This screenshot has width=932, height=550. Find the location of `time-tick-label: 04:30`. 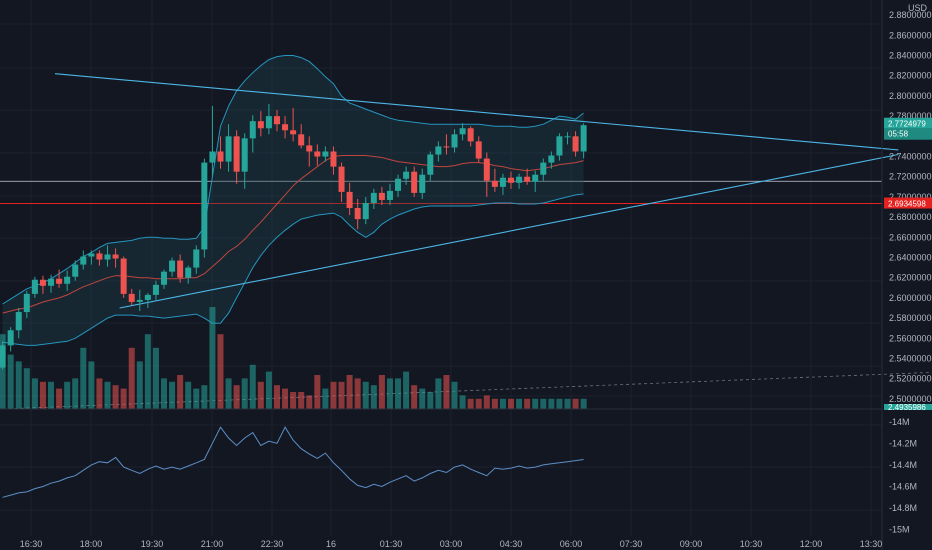

time-tick-label: 04:30 is located at coordinates (511, 544).